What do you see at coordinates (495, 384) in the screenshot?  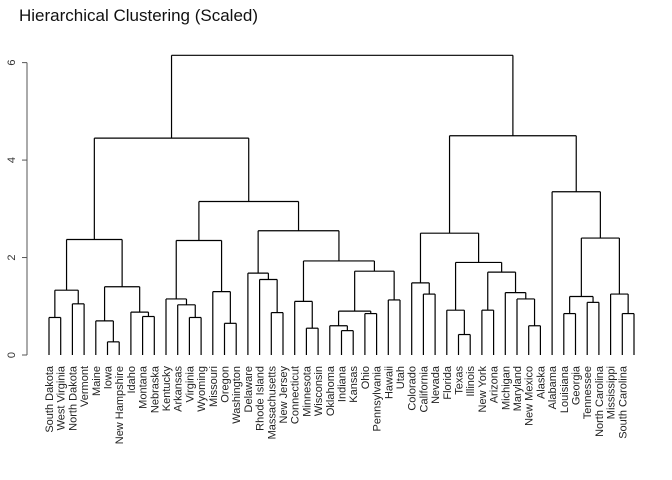 I see `leaf-label: Arizona` at bounding box center [495, 384].